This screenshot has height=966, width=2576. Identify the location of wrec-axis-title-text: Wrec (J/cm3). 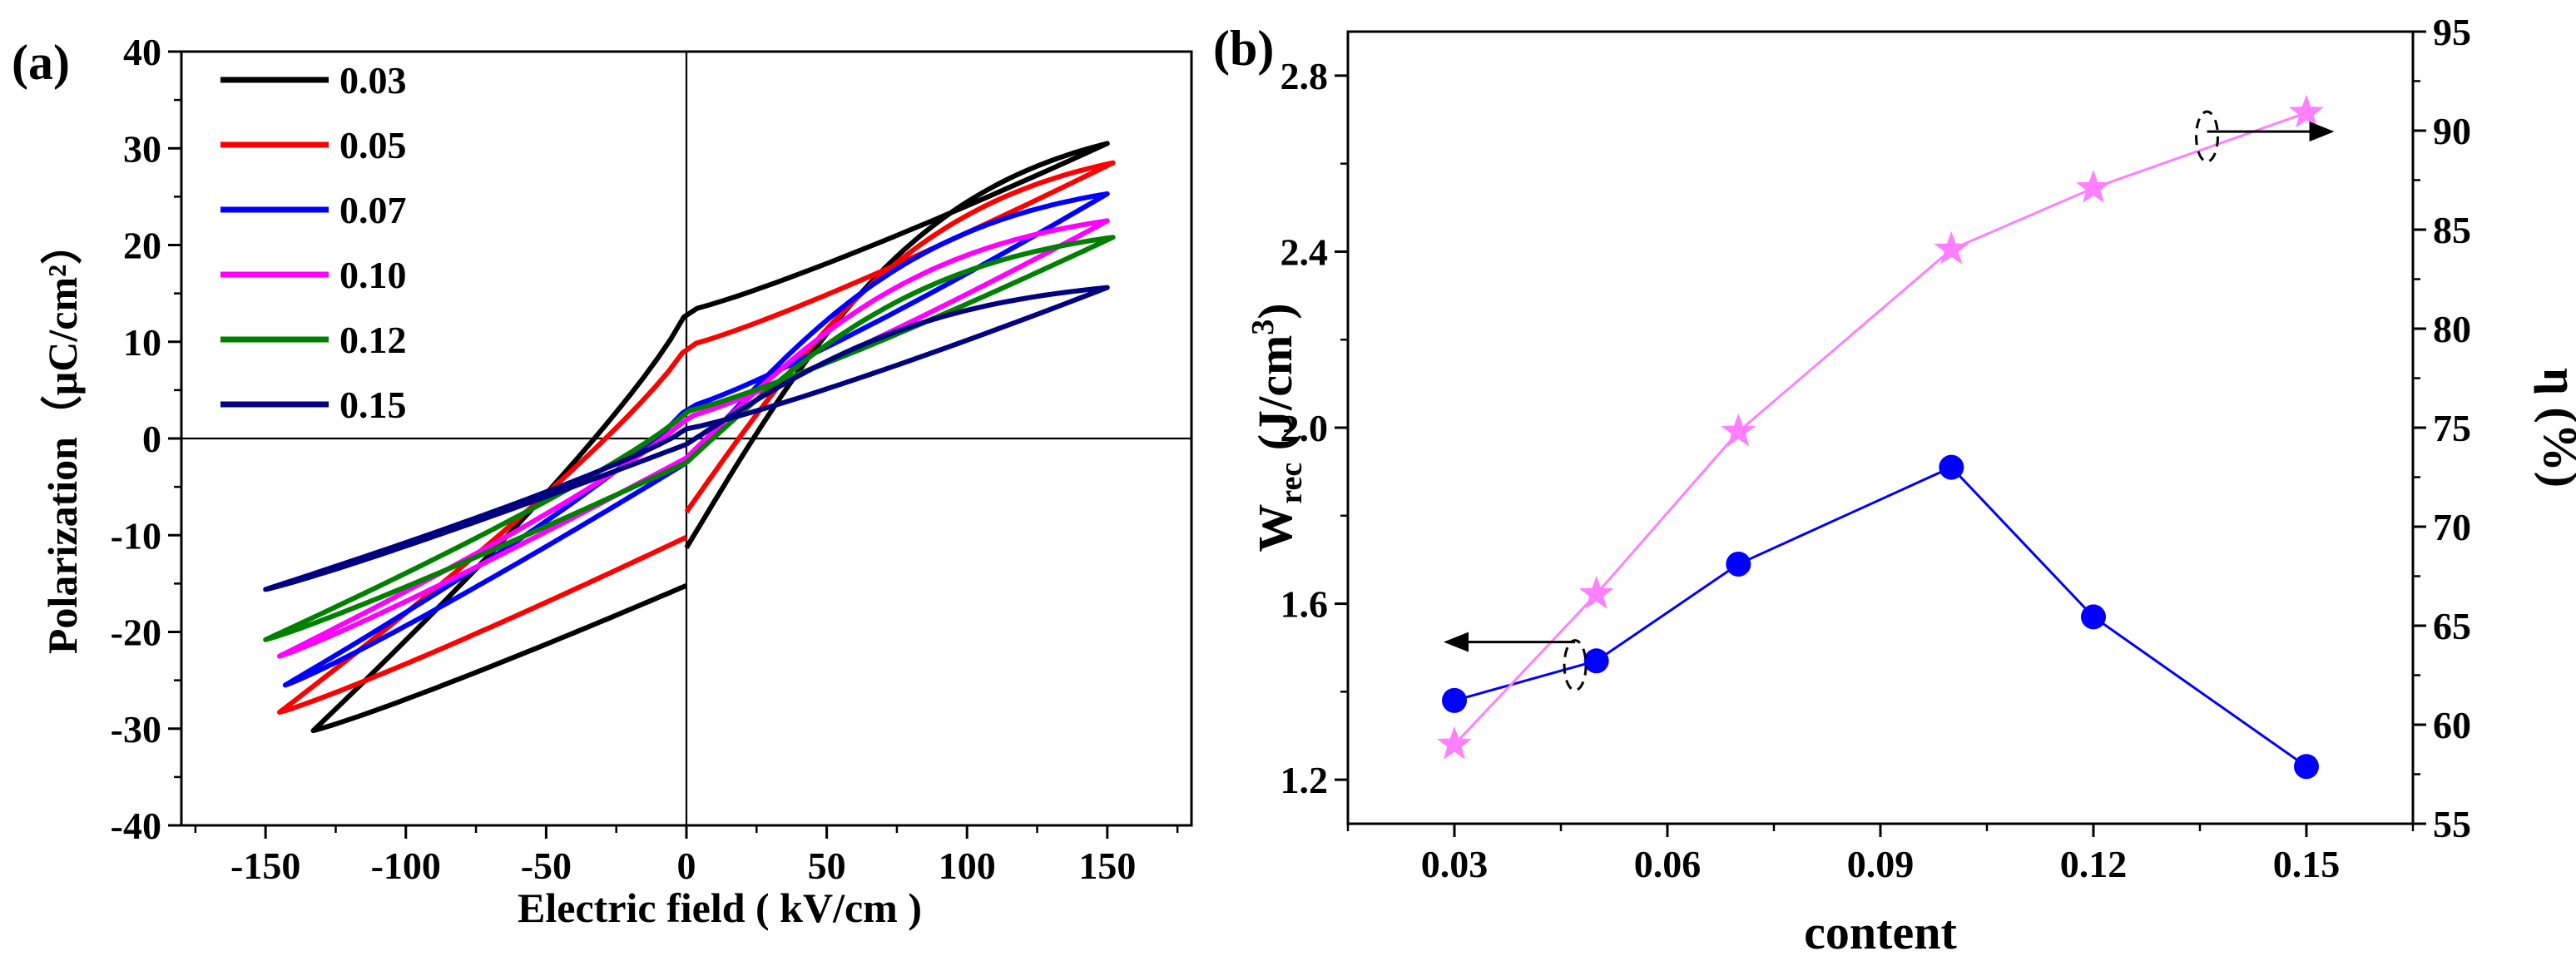
(1277, 427).